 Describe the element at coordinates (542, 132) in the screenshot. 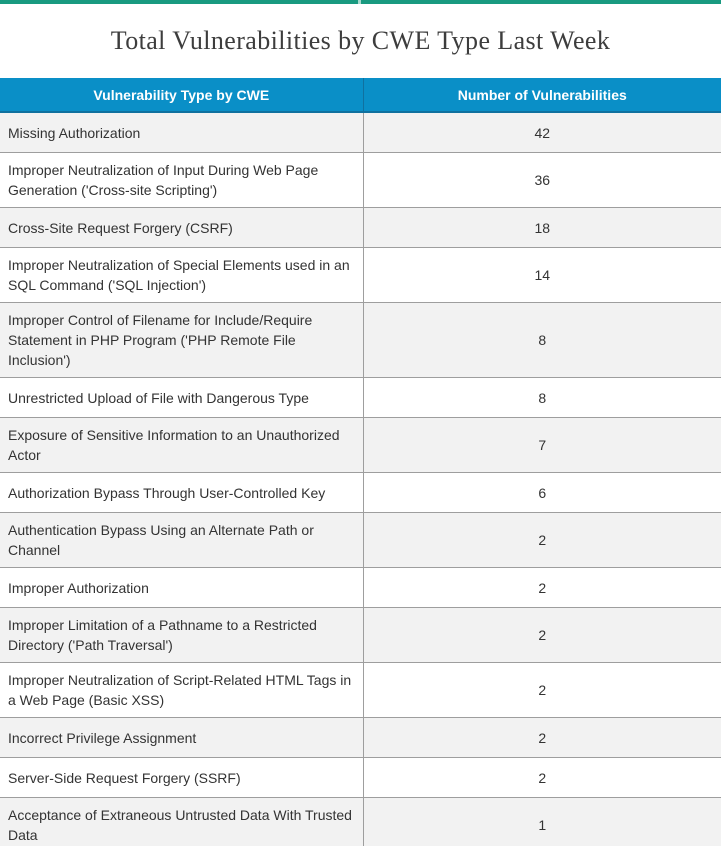

I see `vulnerability-count-cell: 42` at that location.